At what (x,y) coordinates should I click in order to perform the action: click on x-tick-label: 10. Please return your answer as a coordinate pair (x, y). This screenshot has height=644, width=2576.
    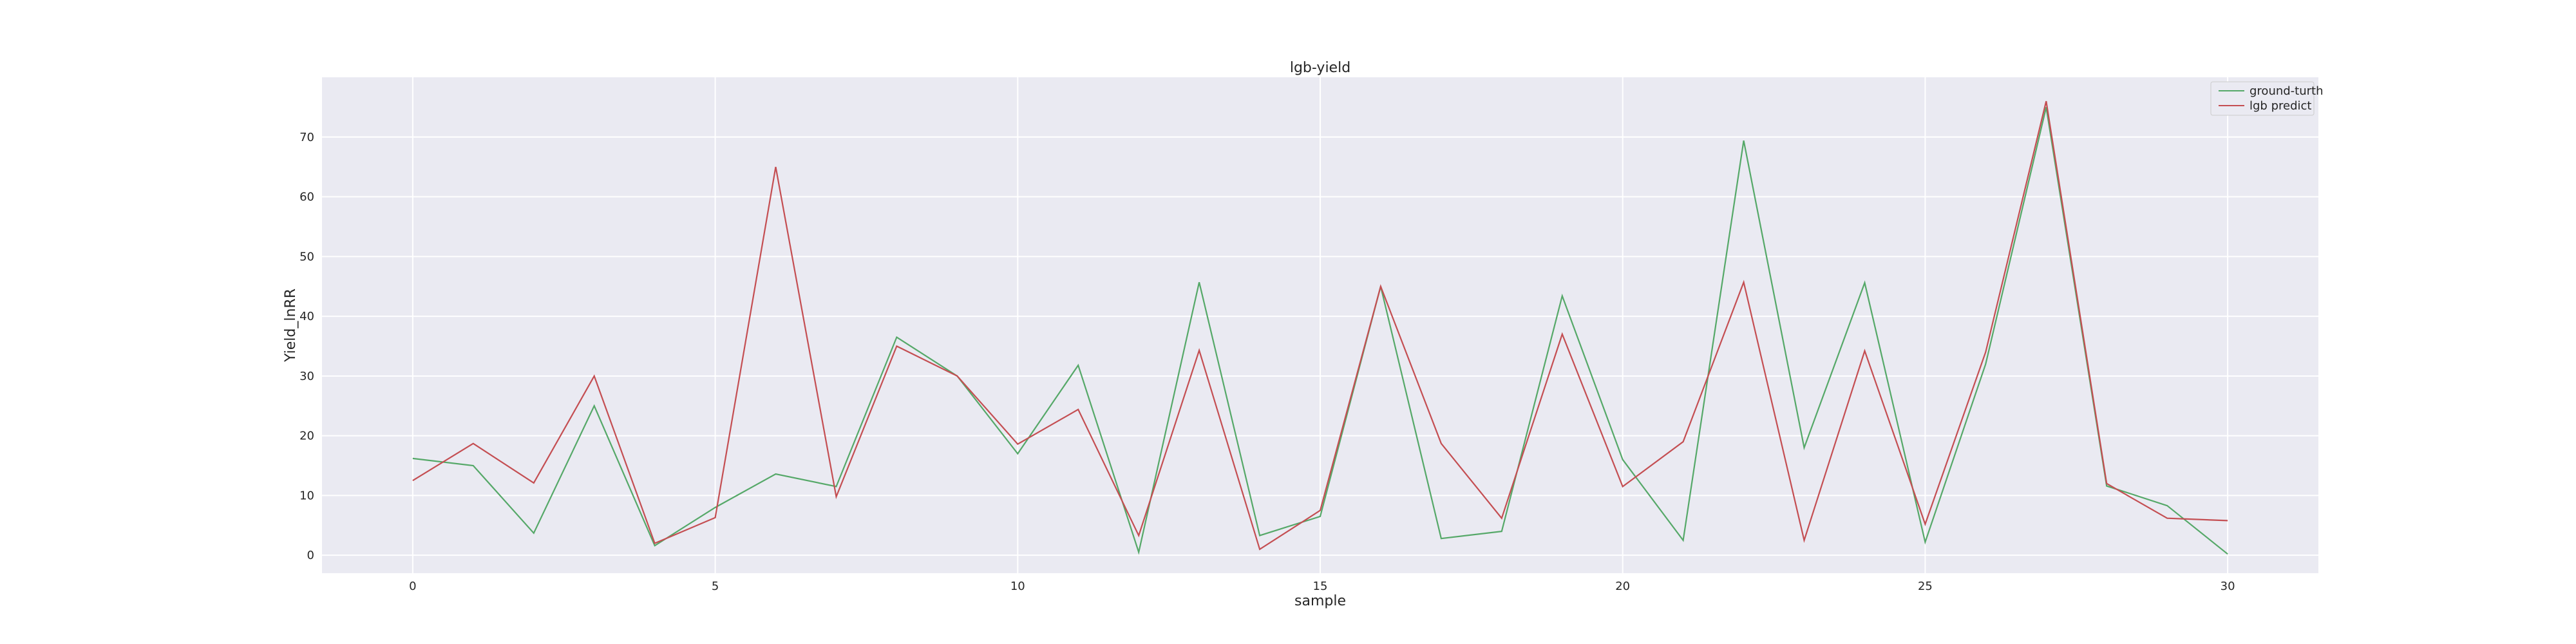
    Looking at the image, I should click on (1017, 587).